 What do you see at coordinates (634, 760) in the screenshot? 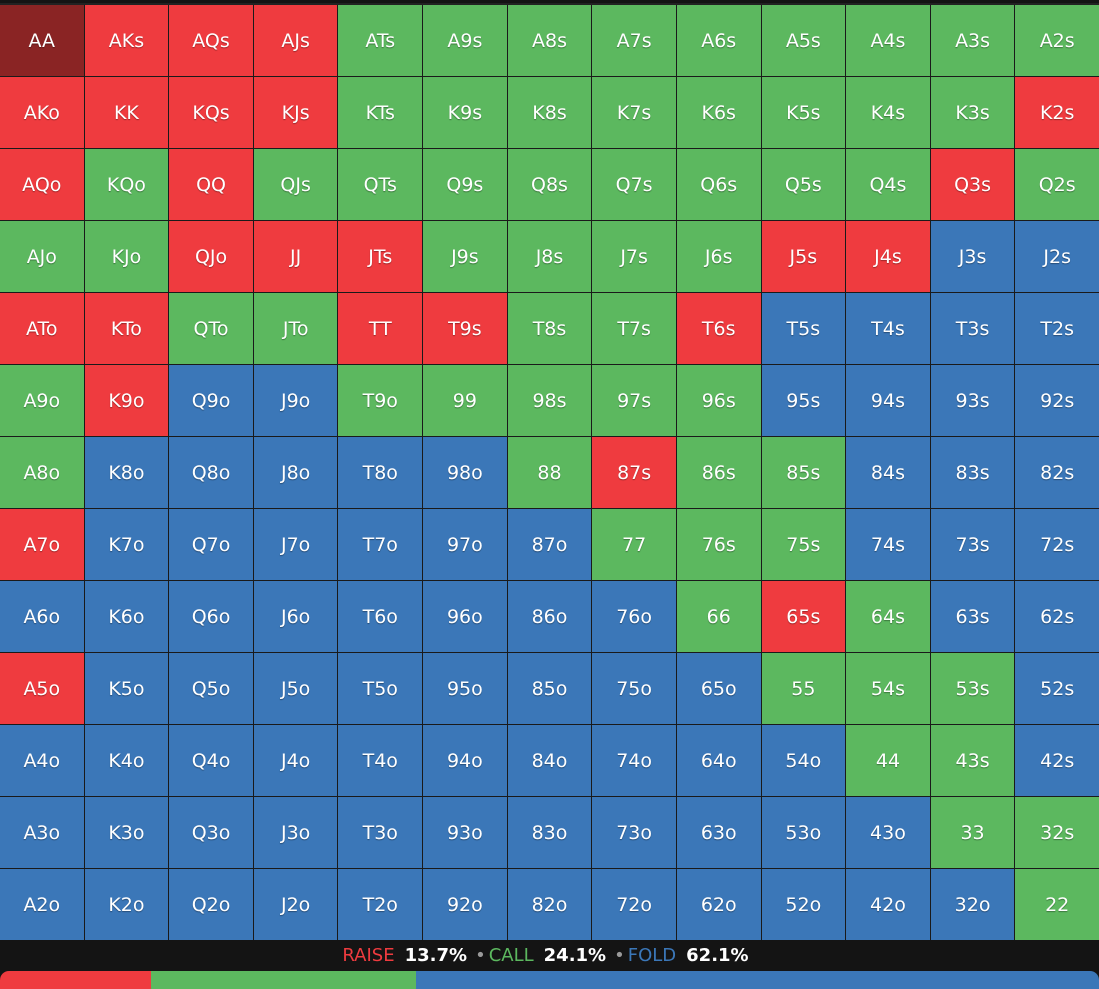
I see `hand-cell-74o: 74o` at bounding box center [634, 760].